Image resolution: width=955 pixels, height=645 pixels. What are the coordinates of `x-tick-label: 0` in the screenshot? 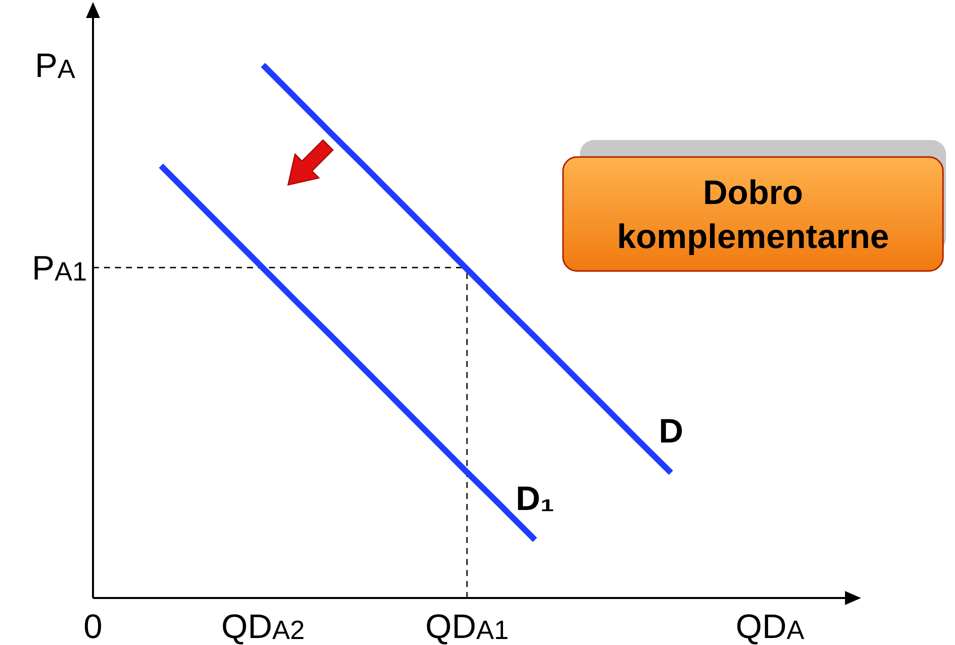 It's located at (93, 626).